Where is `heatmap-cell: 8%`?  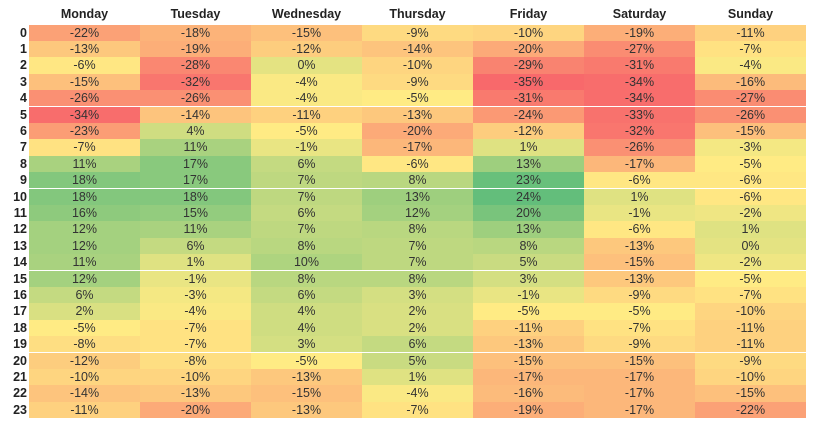
heatmap-cell: 8% is located at coordinates (417, 180).